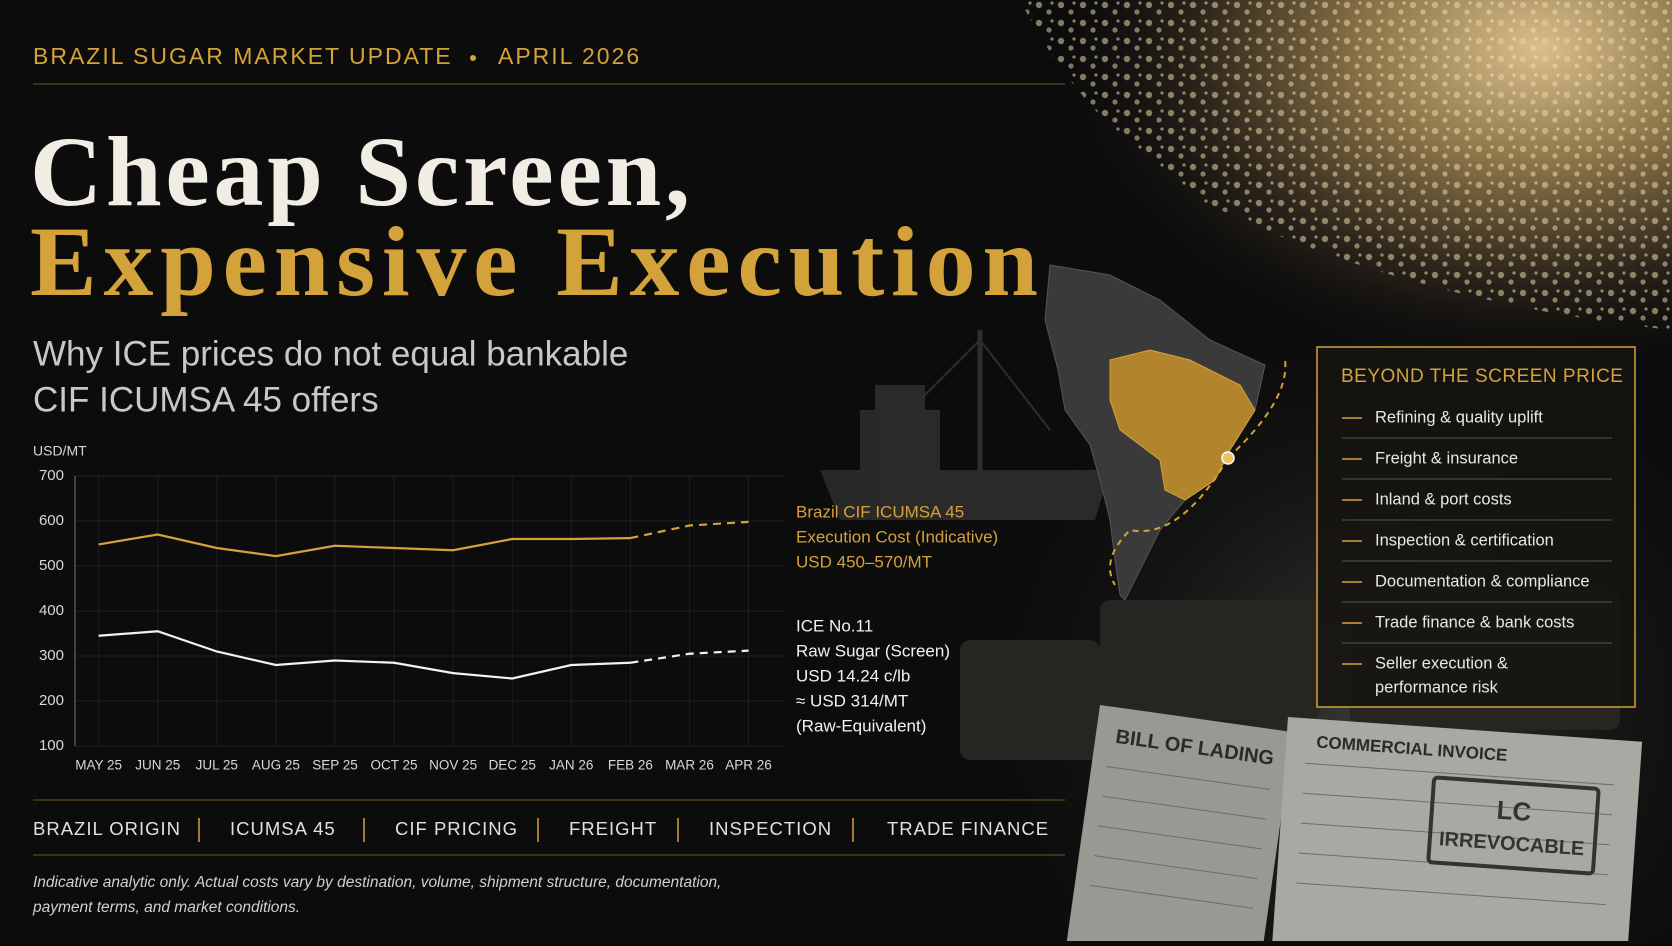 This screenshot has height=946, width=1672. What do you see at coordinates (770, 828) in the screenshot?
I see `tag: INSPECTION` at bounding box center [770, 828].